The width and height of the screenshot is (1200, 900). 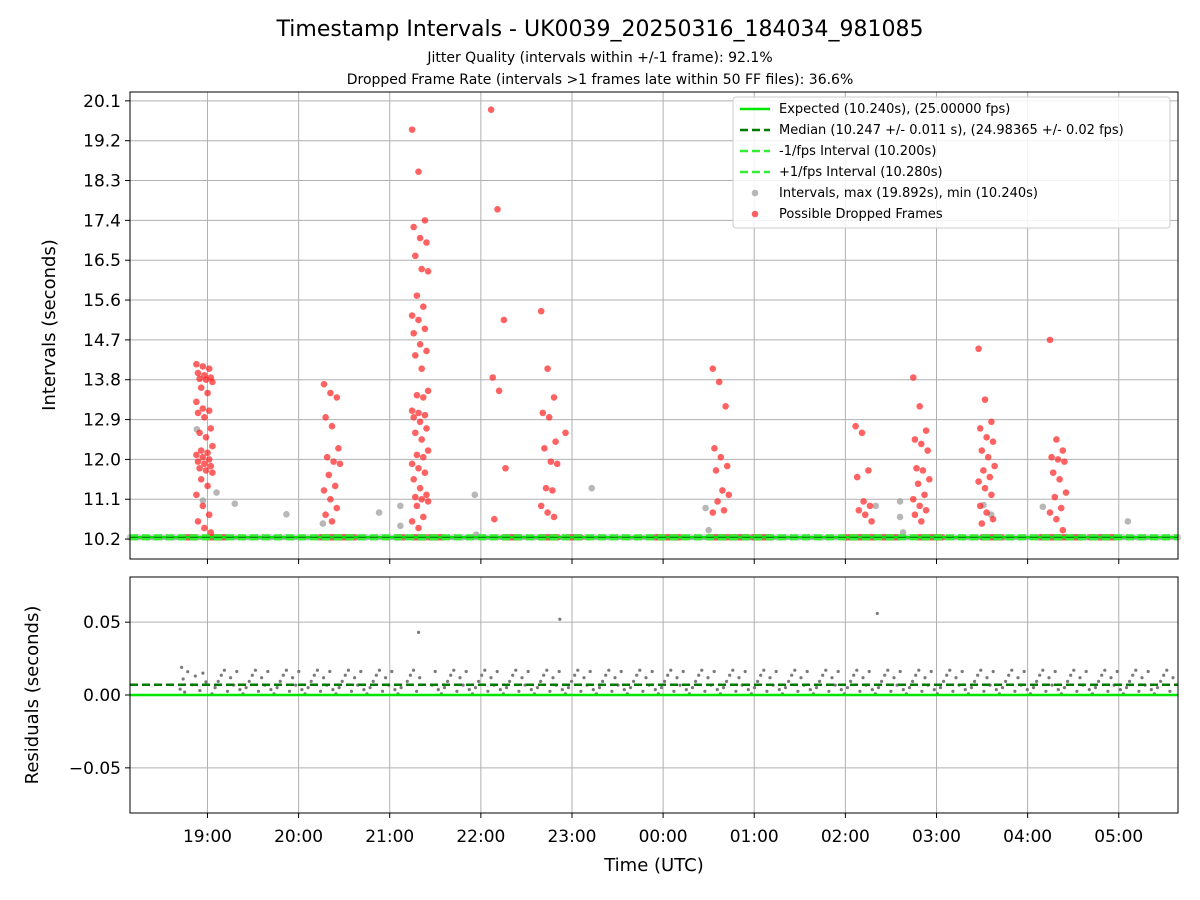 I want to click on intervals-y-tick-label: 12.0, so click(x=102, y=460).